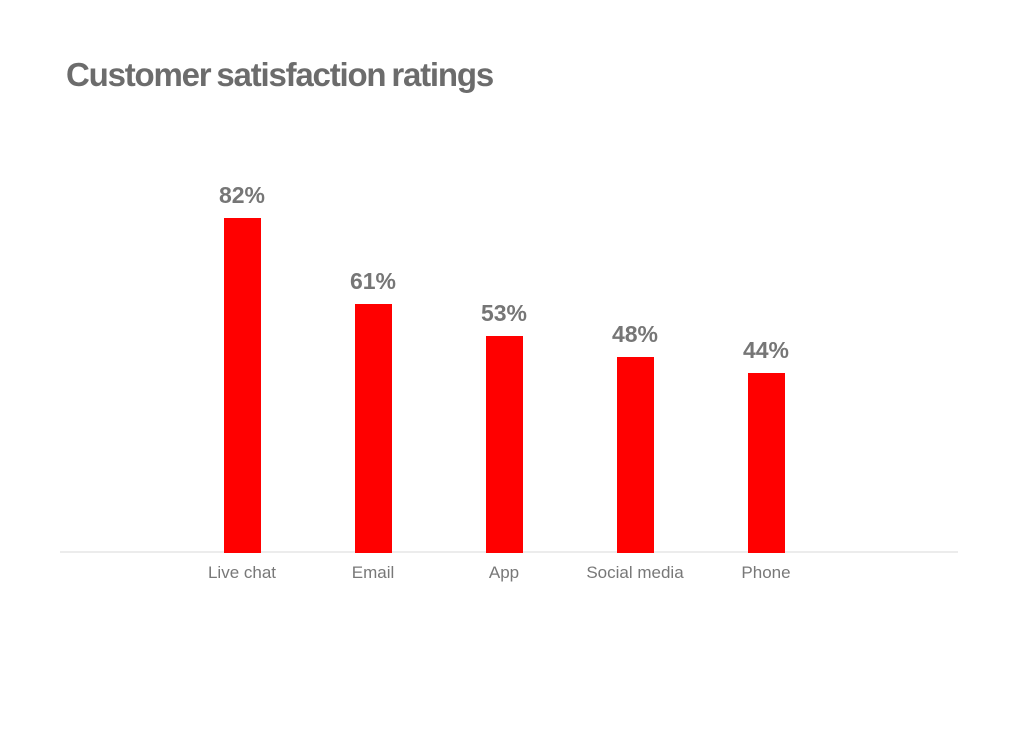 Image resolution: width=1024 pixels, height=738 pixels. What do you see at coordinates (373, 280) in the screenshot?
I see `bar-value-label-email: 61%` at bounding box center [373, 280].